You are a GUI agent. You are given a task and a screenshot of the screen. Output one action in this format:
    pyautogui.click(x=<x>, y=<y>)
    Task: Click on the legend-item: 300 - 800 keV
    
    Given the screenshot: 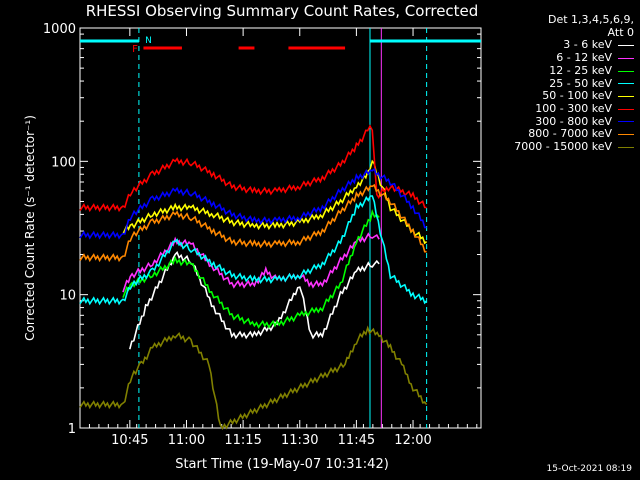 What is the action you would take?
    pyautogui.click(x=574, y=121)
    